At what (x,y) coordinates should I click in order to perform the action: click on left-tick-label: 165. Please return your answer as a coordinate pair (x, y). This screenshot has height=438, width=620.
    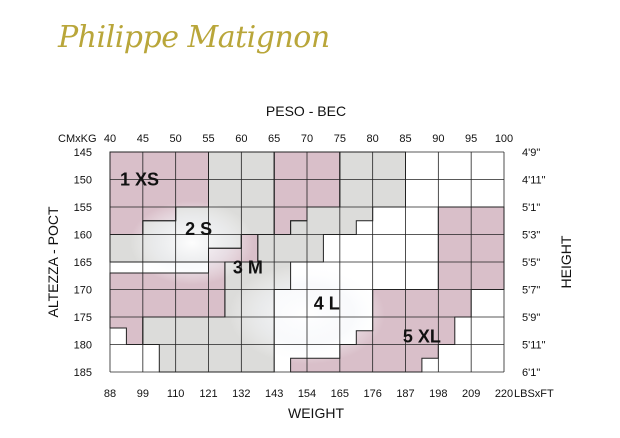
    Looking at the image, I should click on (83, 263).